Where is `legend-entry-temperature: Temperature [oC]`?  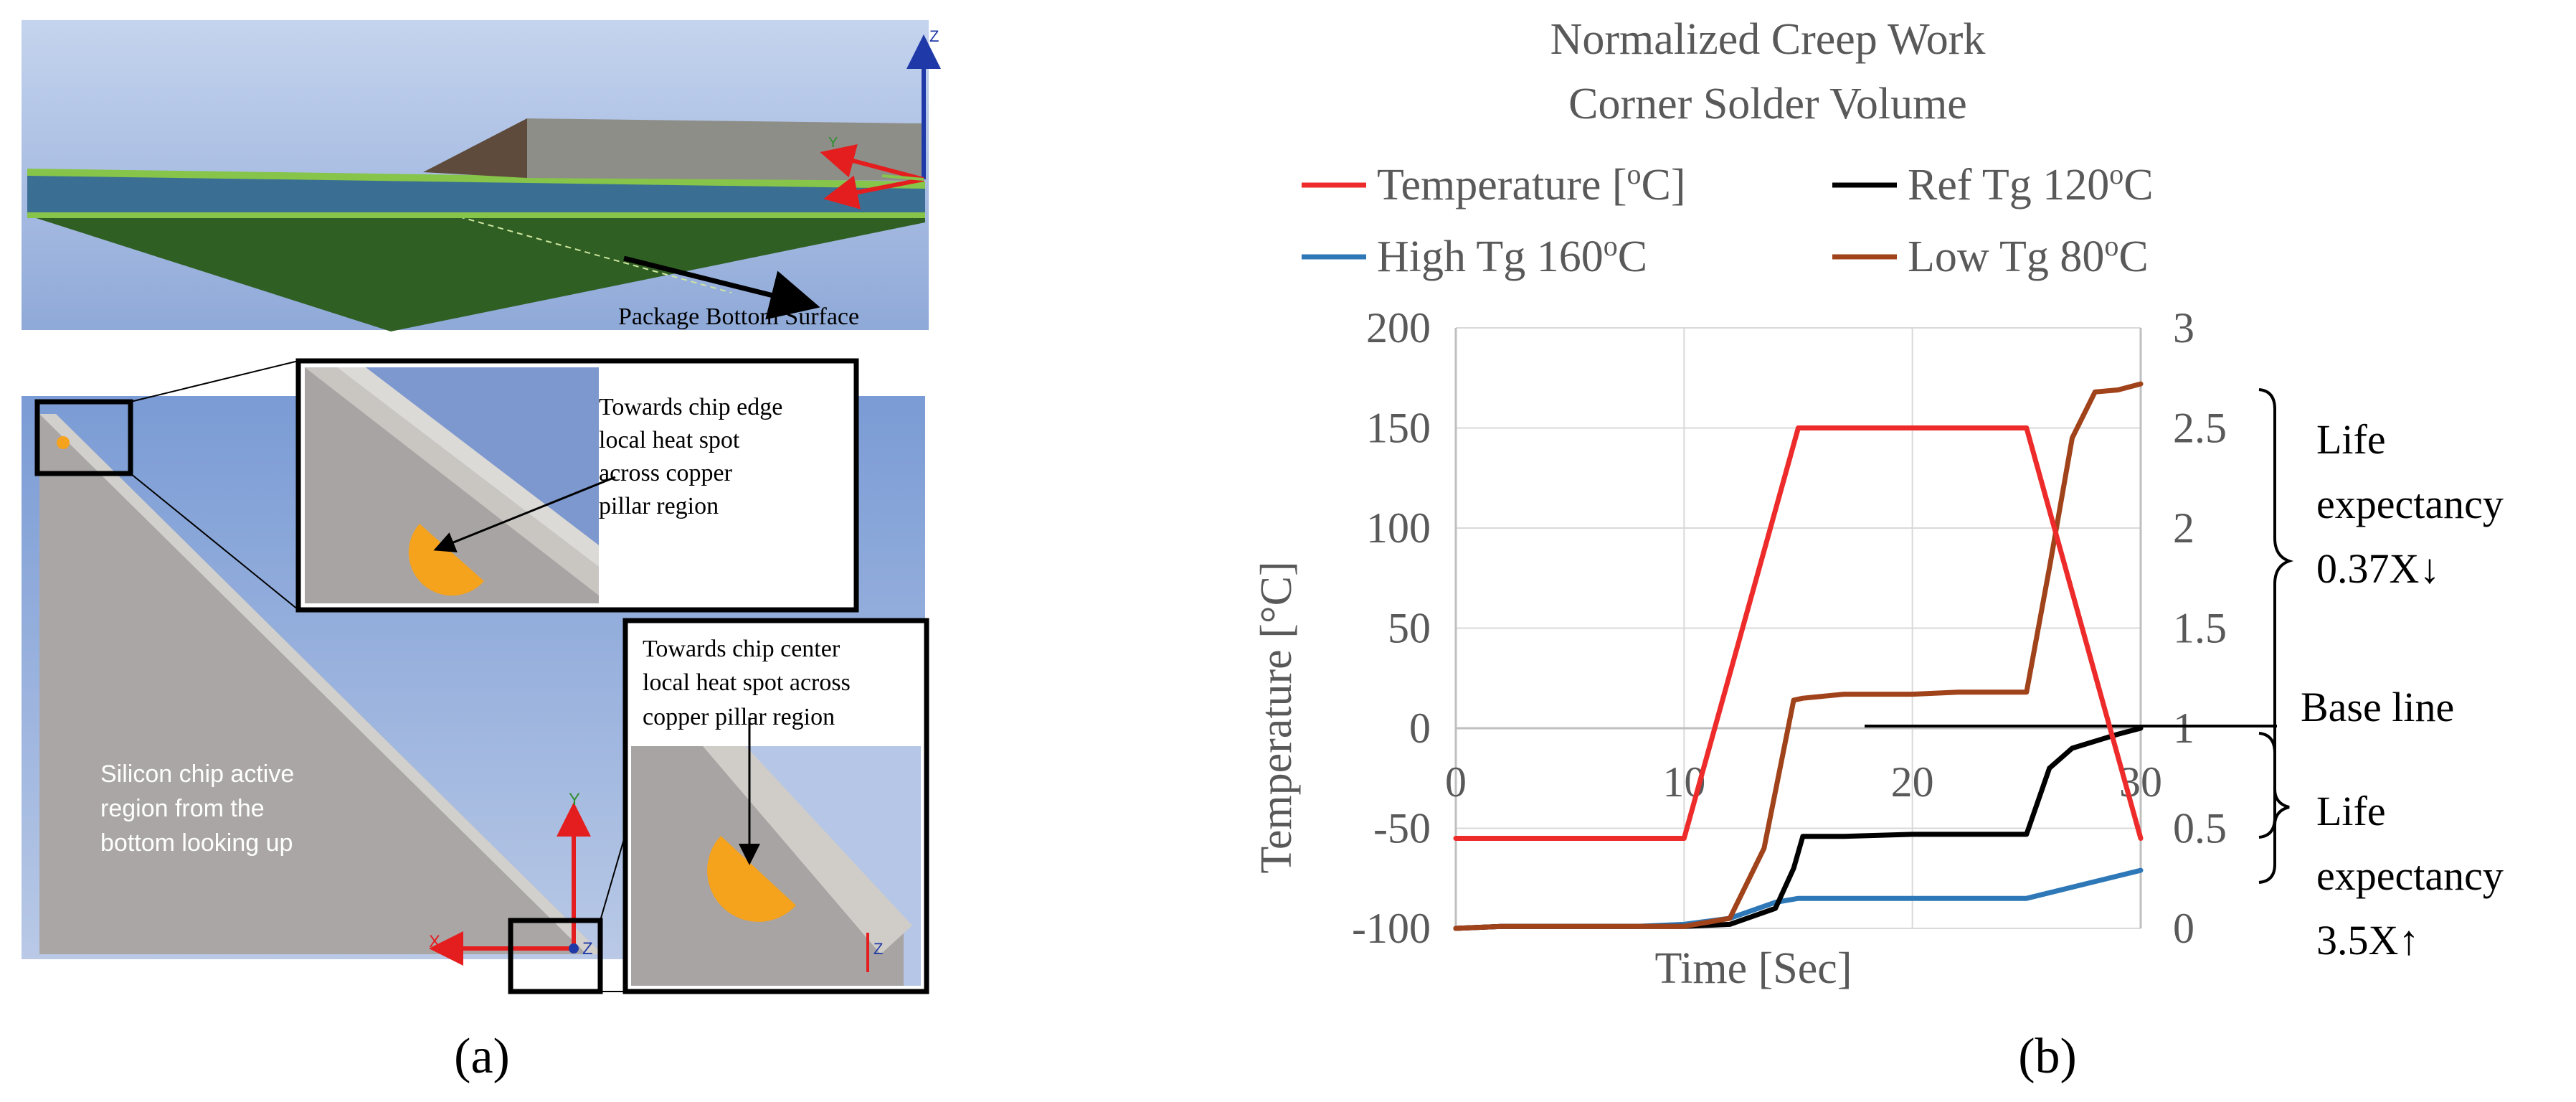
legend-entry-temperature: Temperature [oC] is located at coordinates (1494, 183).